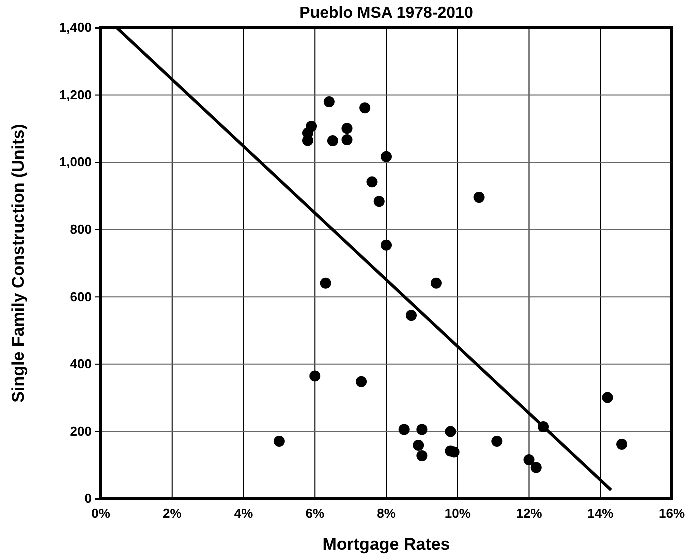 The width and height of the screenshot is (692, 560). What do you see at coordinates (81, 364) in the screenshot?
I see `y-tick-label: 400` at bounding box center [81, 364].